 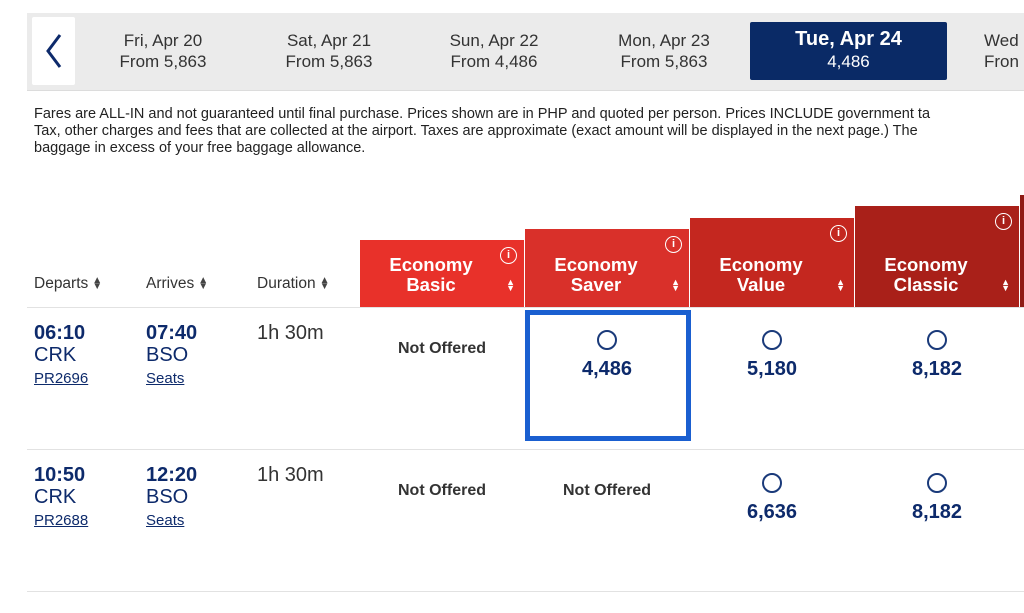 I want to click on sort-arrives: Arrives ▲ ▼, so click(x=177, y=284).